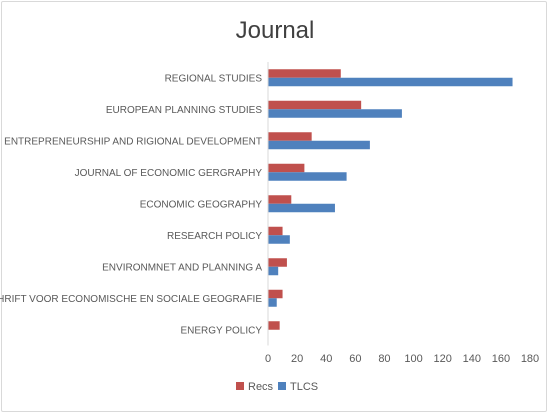 Image resolution: width=550 pixels, height=415 pixels. I want to click on category-label-5: RESEARCH POLICY, so click(214, 236).